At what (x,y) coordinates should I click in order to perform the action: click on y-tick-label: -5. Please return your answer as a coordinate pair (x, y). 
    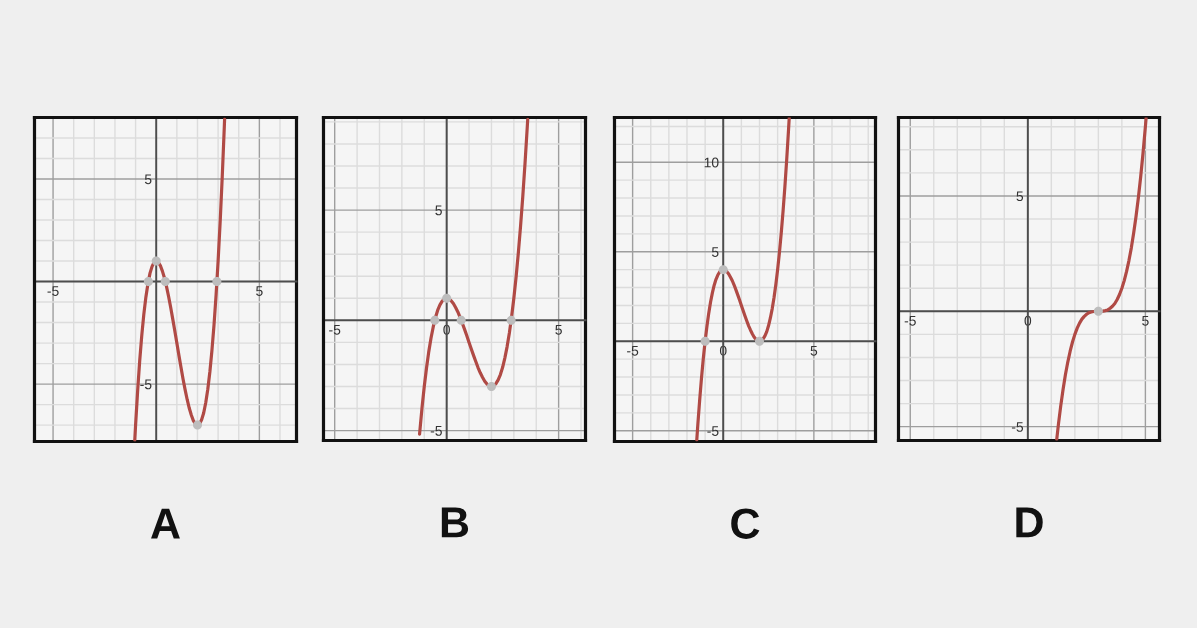
    Looking at the image, I should click on (713, 431).